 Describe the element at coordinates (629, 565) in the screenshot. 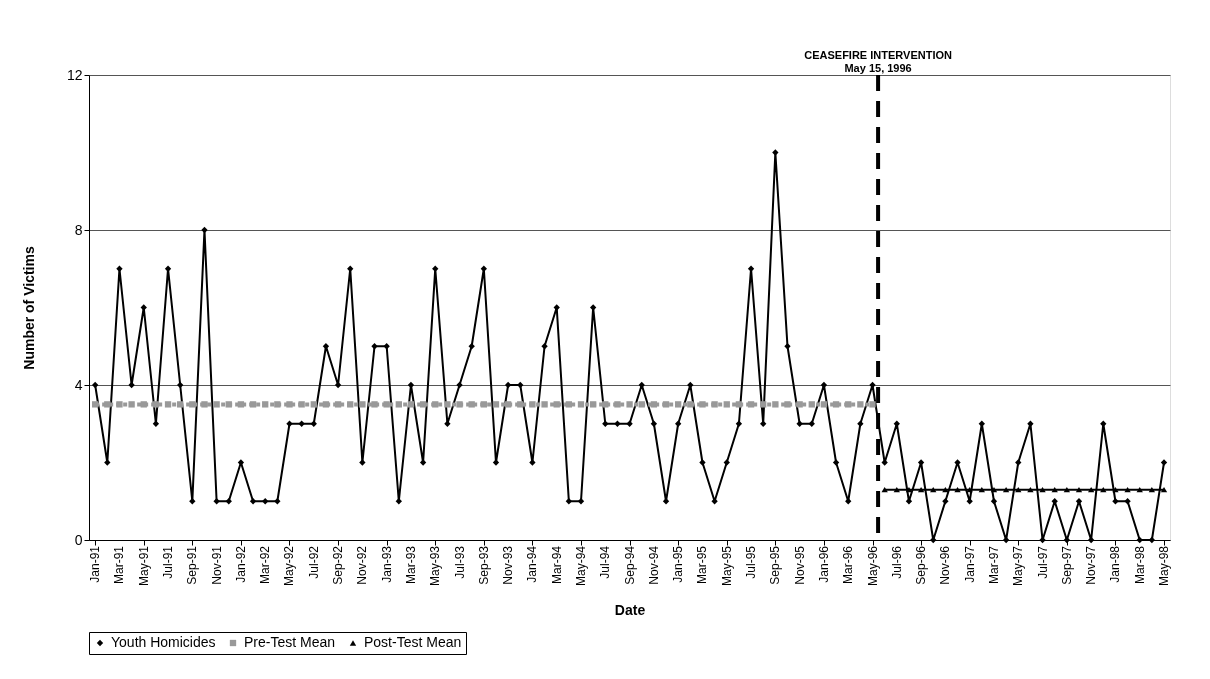

I see `x-tick-label: Sep-94` at that location.